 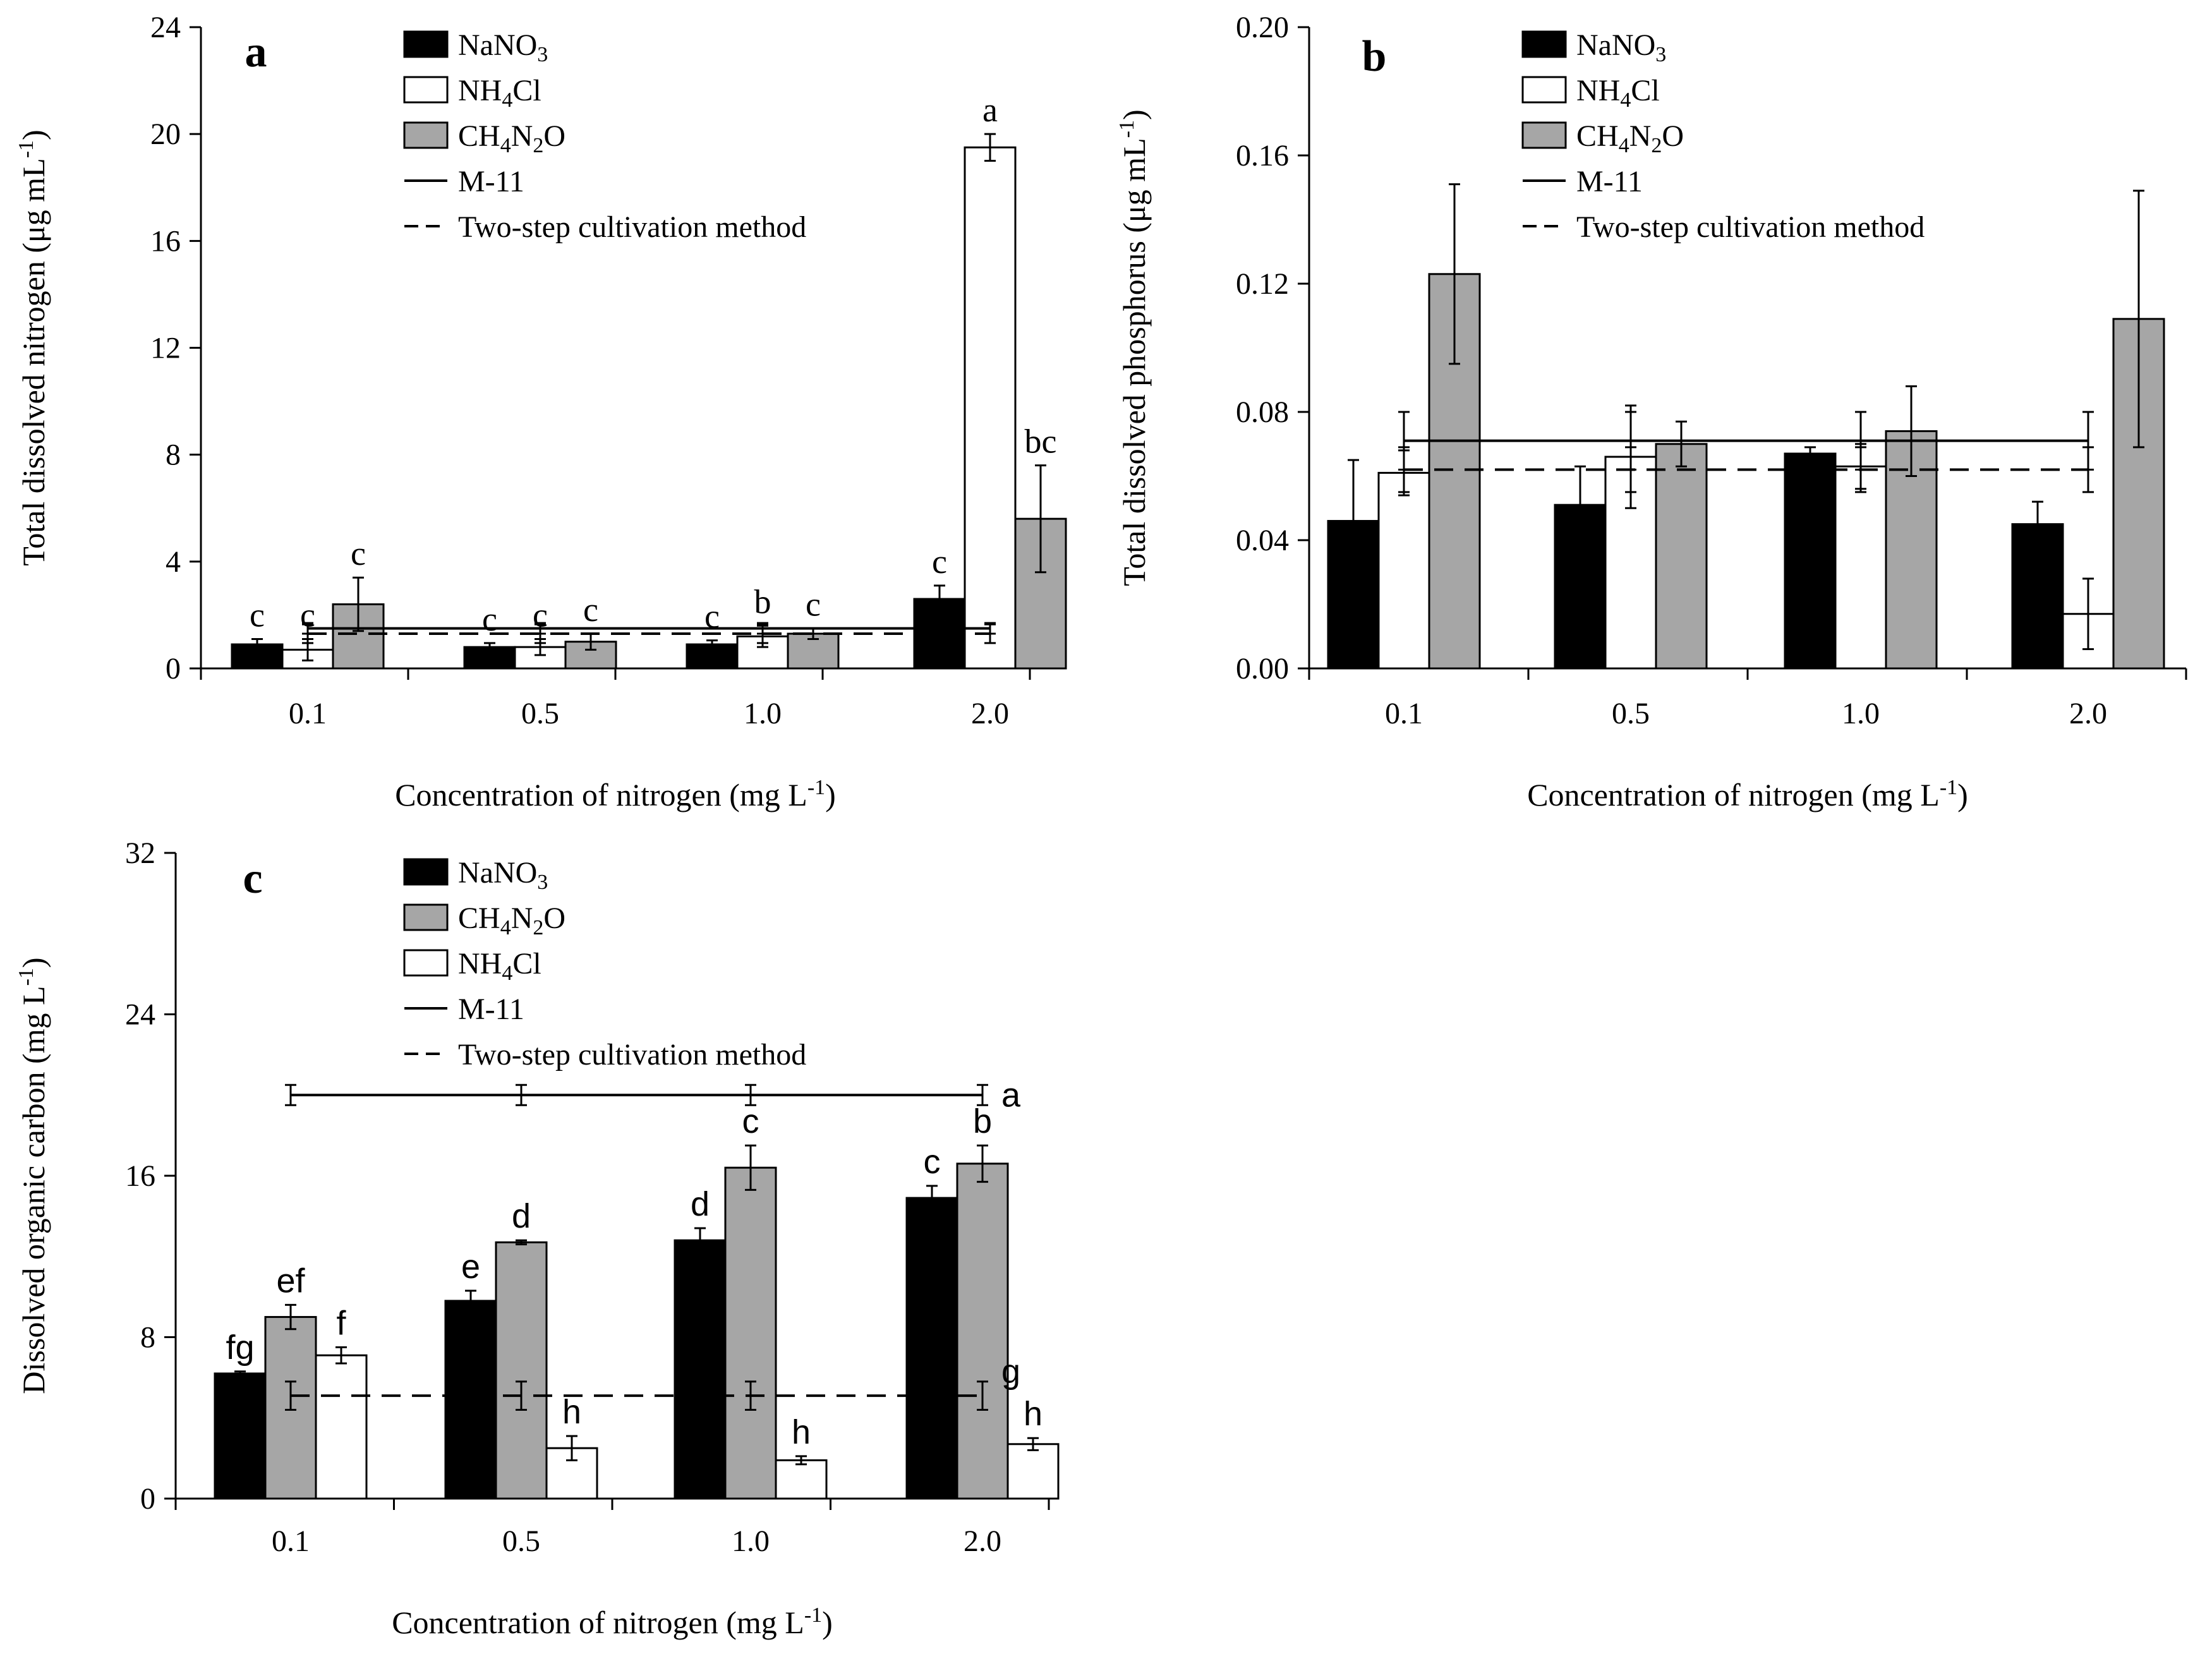 I want to click on significance-letter: bc, so click(x=1041, y=442).